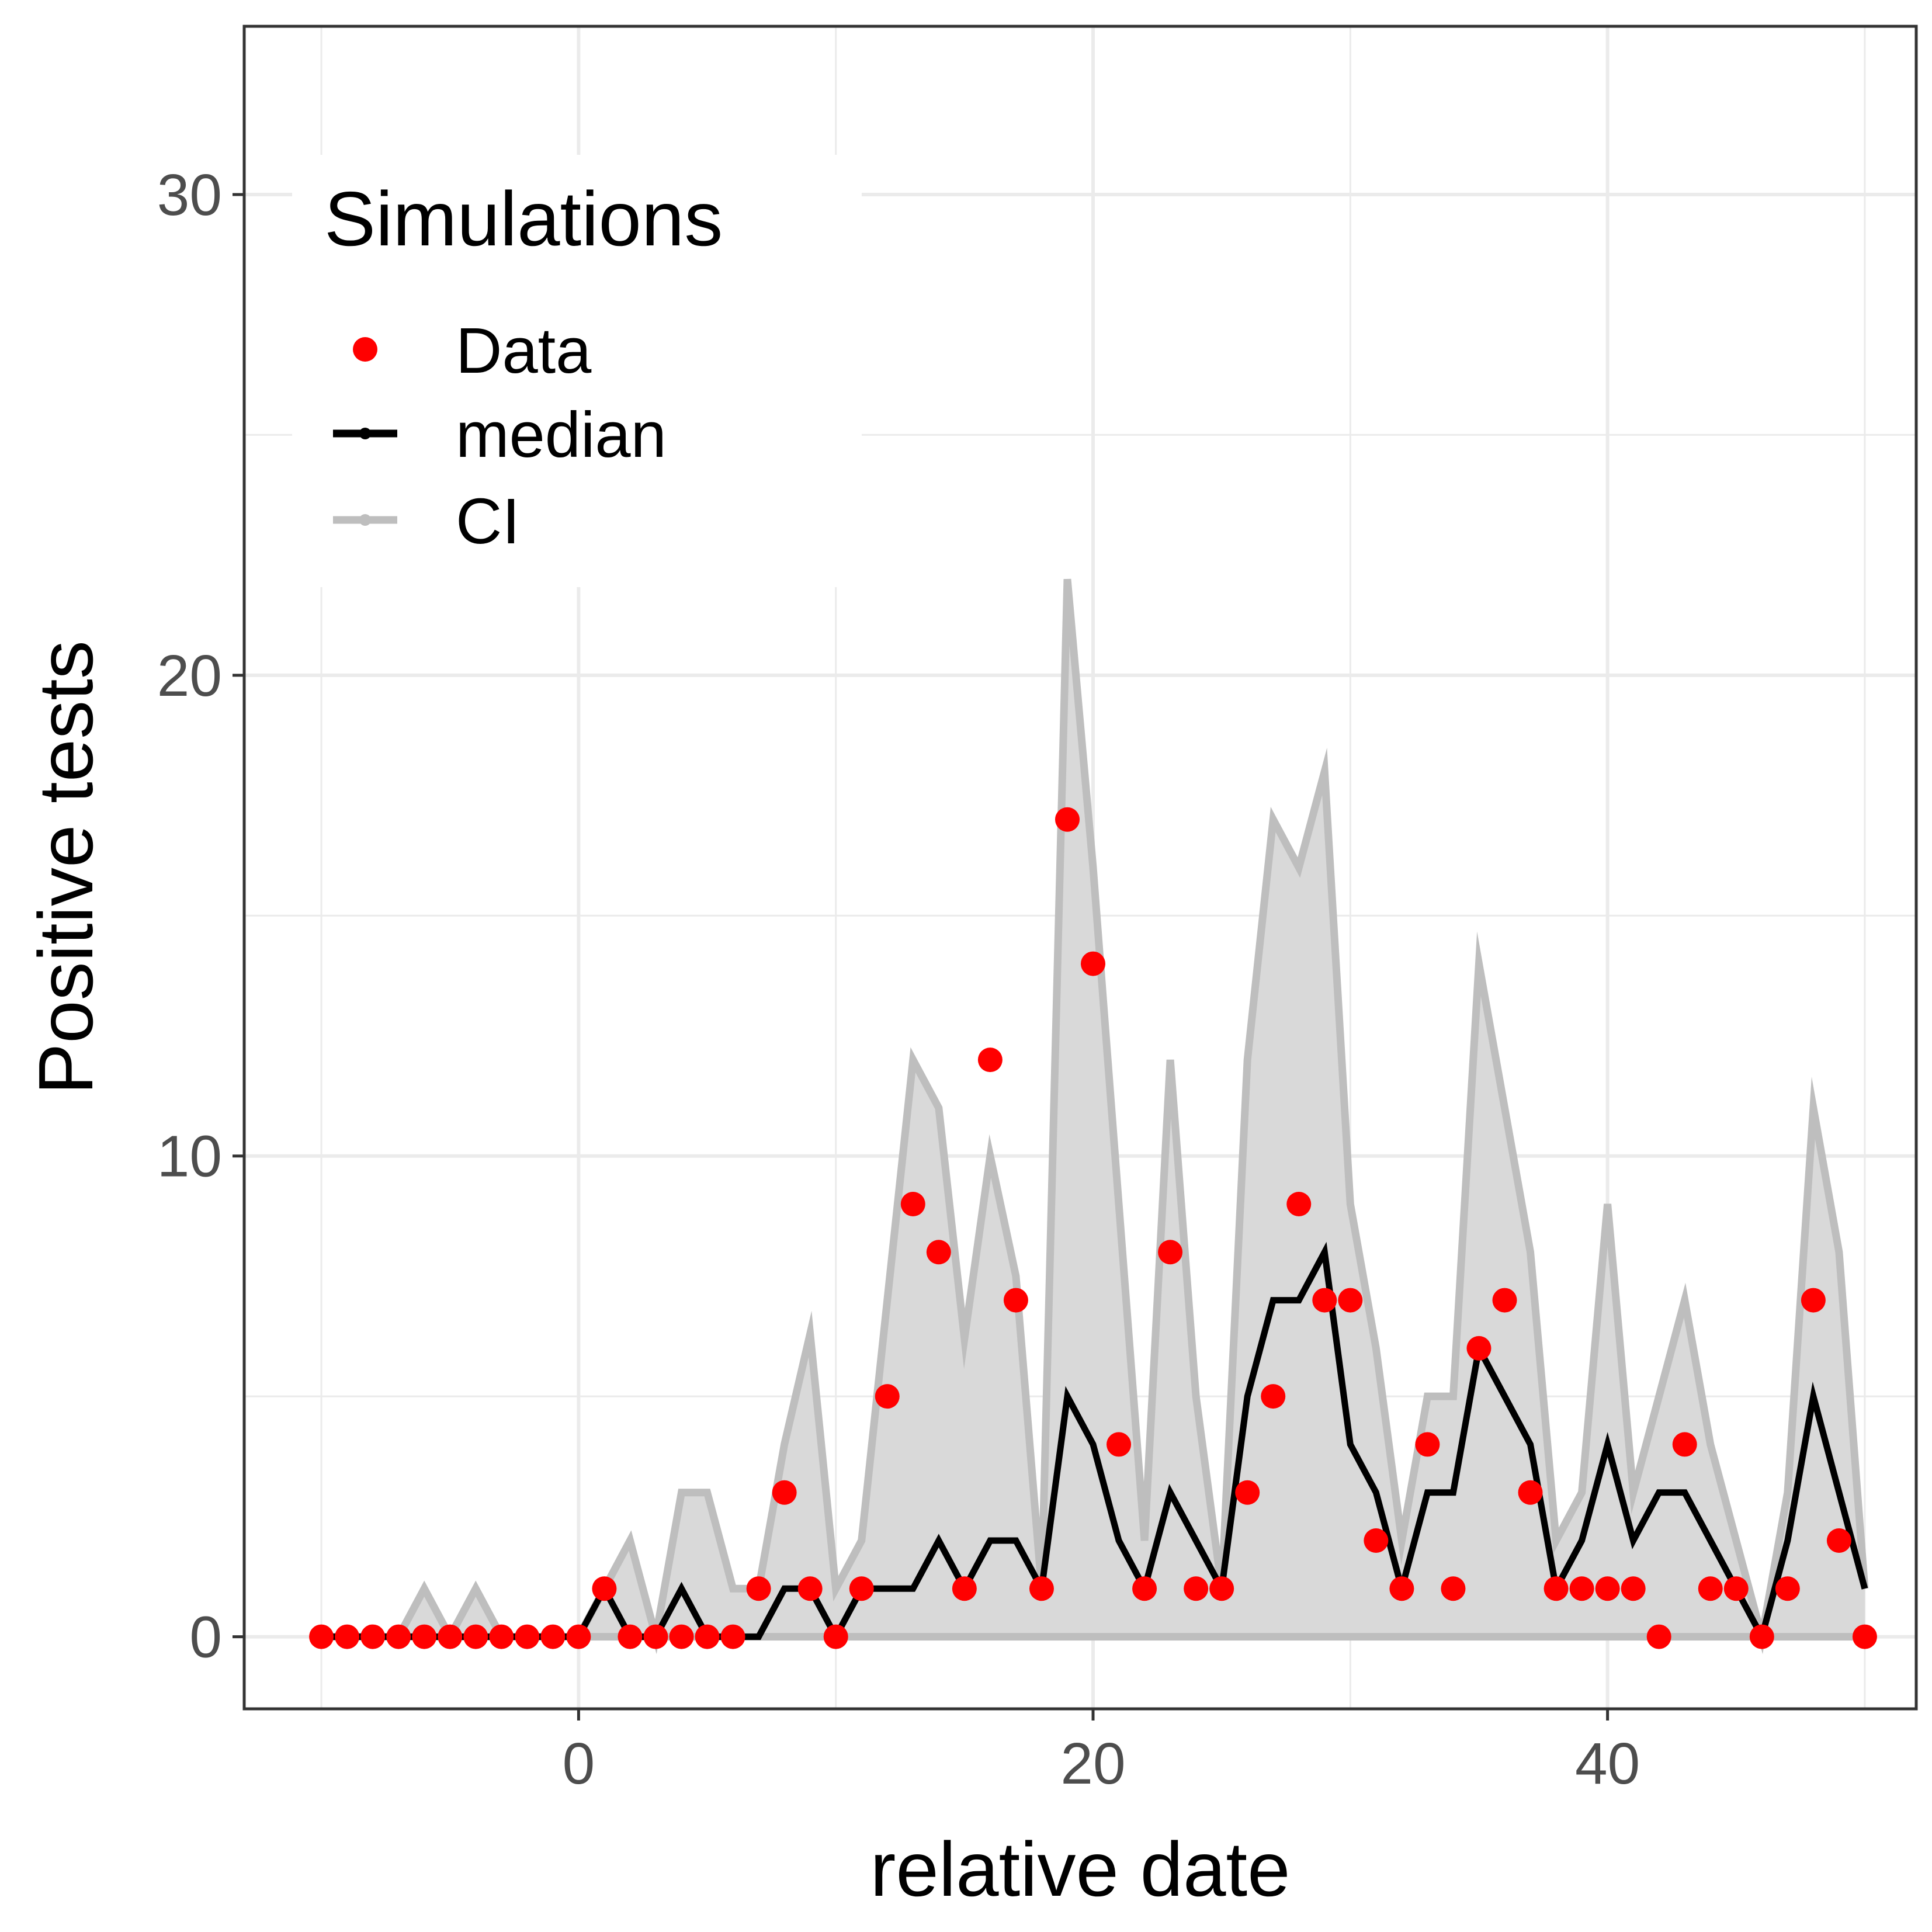  I want to click on y-tick-label: 0, so click(205, 1637).